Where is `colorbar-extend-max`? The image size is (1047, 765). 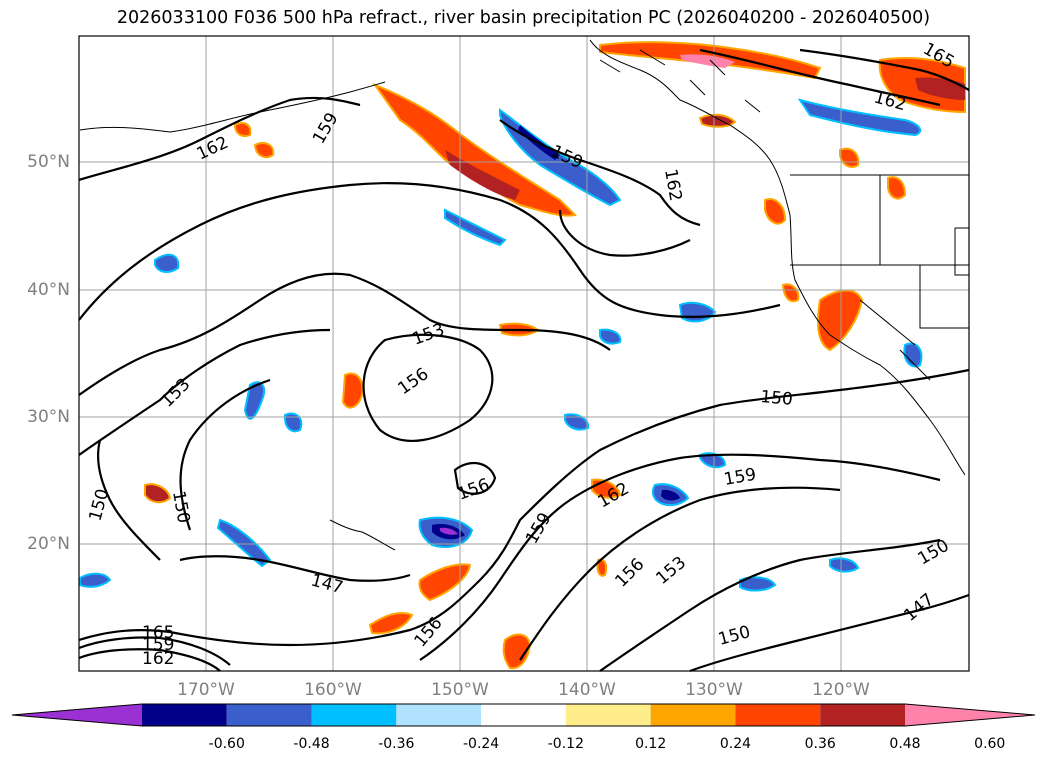
colorbar-extend-max is located at coordinates (970, 715).